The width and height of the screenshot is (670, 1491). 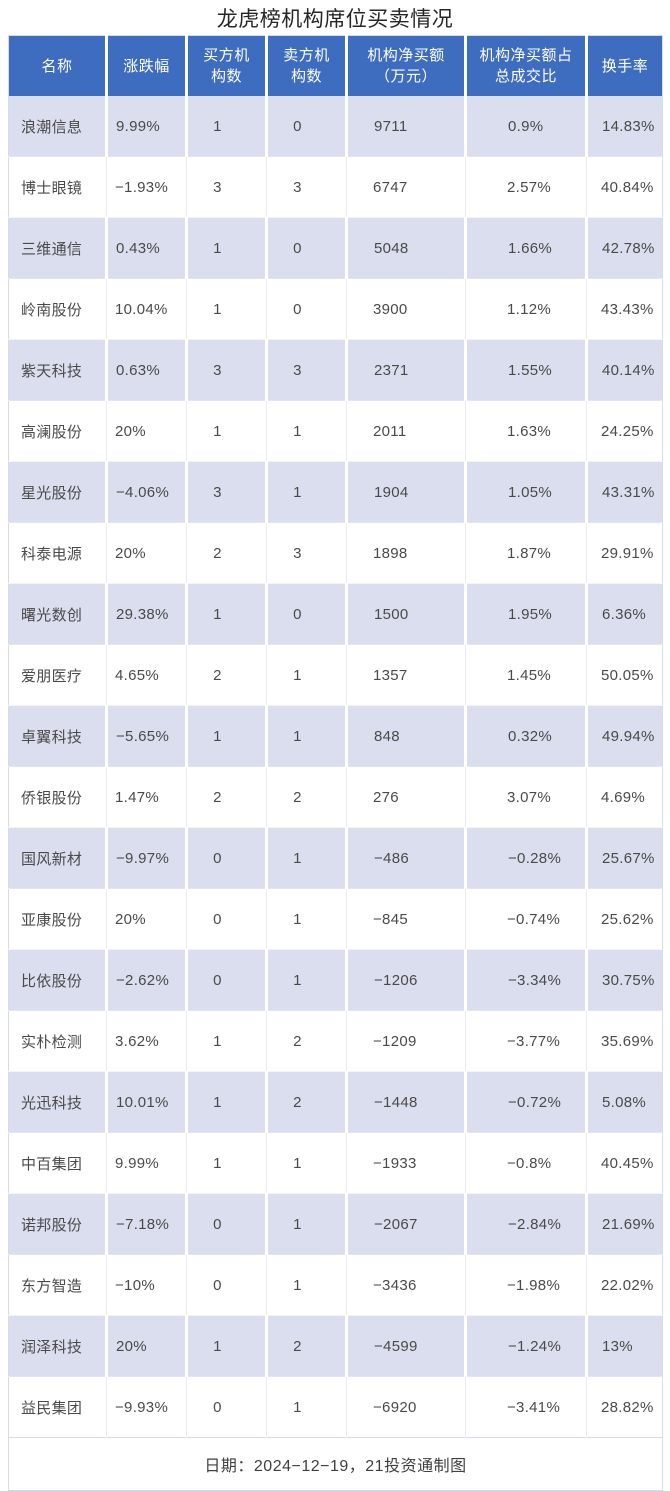 What do you see at coordinates (406, 675) in the screenshot?
I see `cell-net-buy-amount: 1357` at bounding box center [406, 675].